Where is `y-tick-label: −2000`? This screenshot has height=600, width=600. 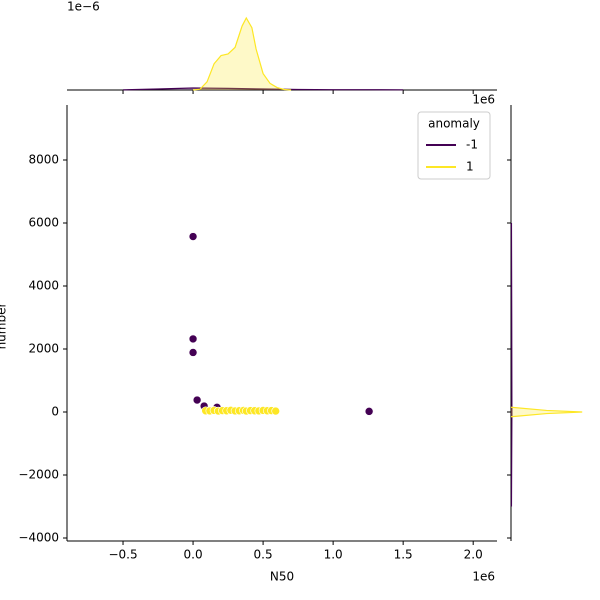
y-tick-label: −2000 is located at coordinates (38, 475).